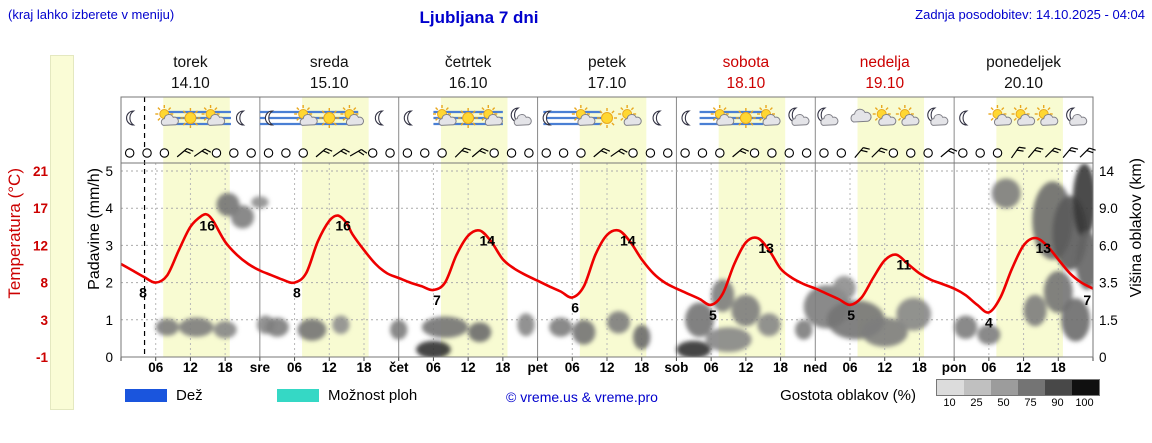  What do you see at coordinates (766, 248) in the screenshot?
I see `temperature-value-label: 13` at bounding box center [766, 248].